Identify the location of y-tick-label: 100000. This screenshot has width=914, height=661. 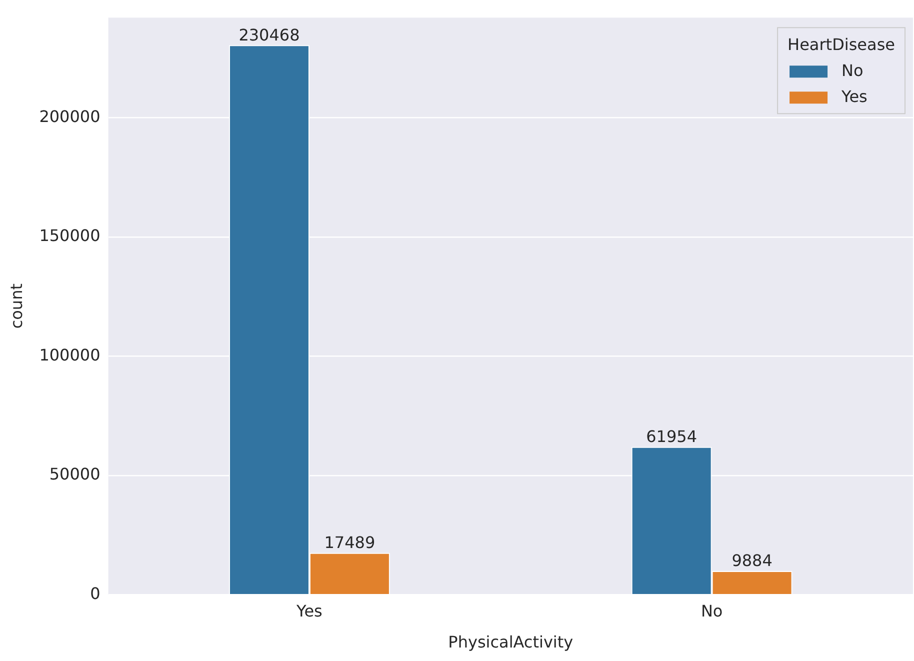
(69, 354).